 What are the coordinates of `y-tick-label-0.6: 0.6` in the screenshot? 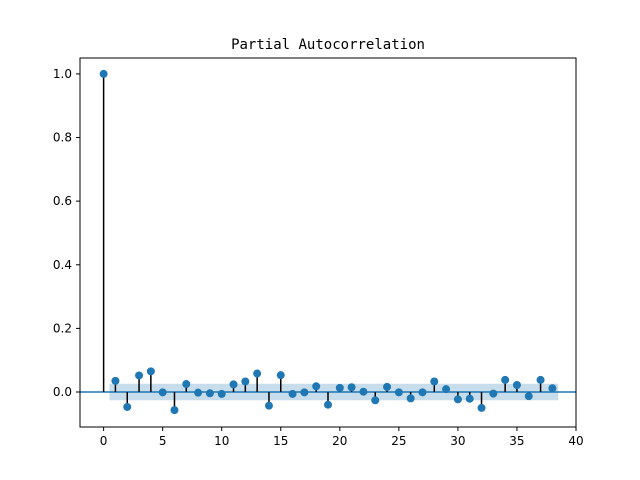 It's located at (62, 201).